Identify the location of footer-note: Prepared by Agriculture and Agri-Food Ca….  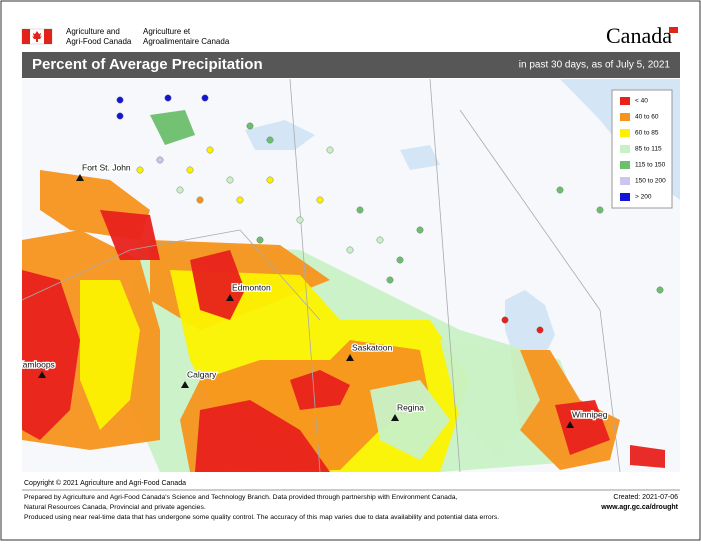
(241, 497).